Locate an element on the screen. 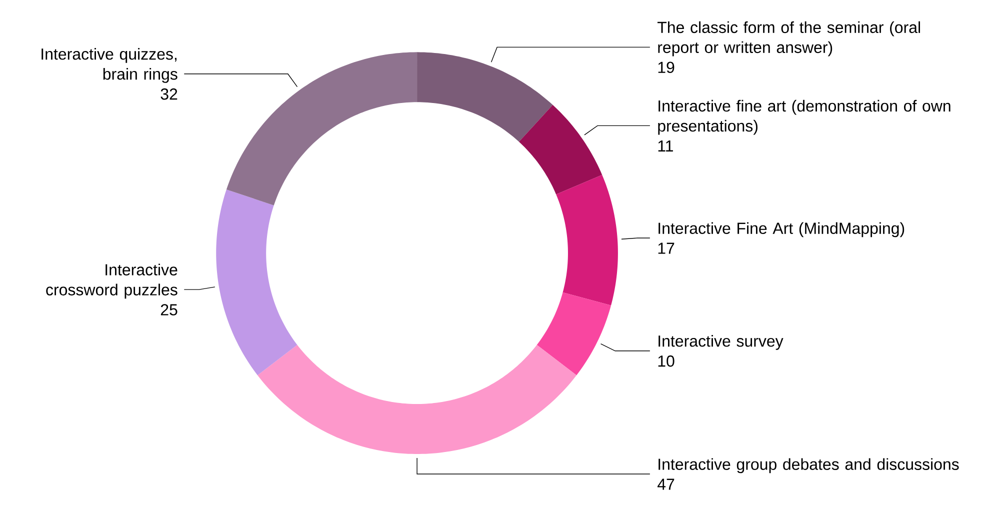  data-label: 25 is located at coordinates (169, 310).